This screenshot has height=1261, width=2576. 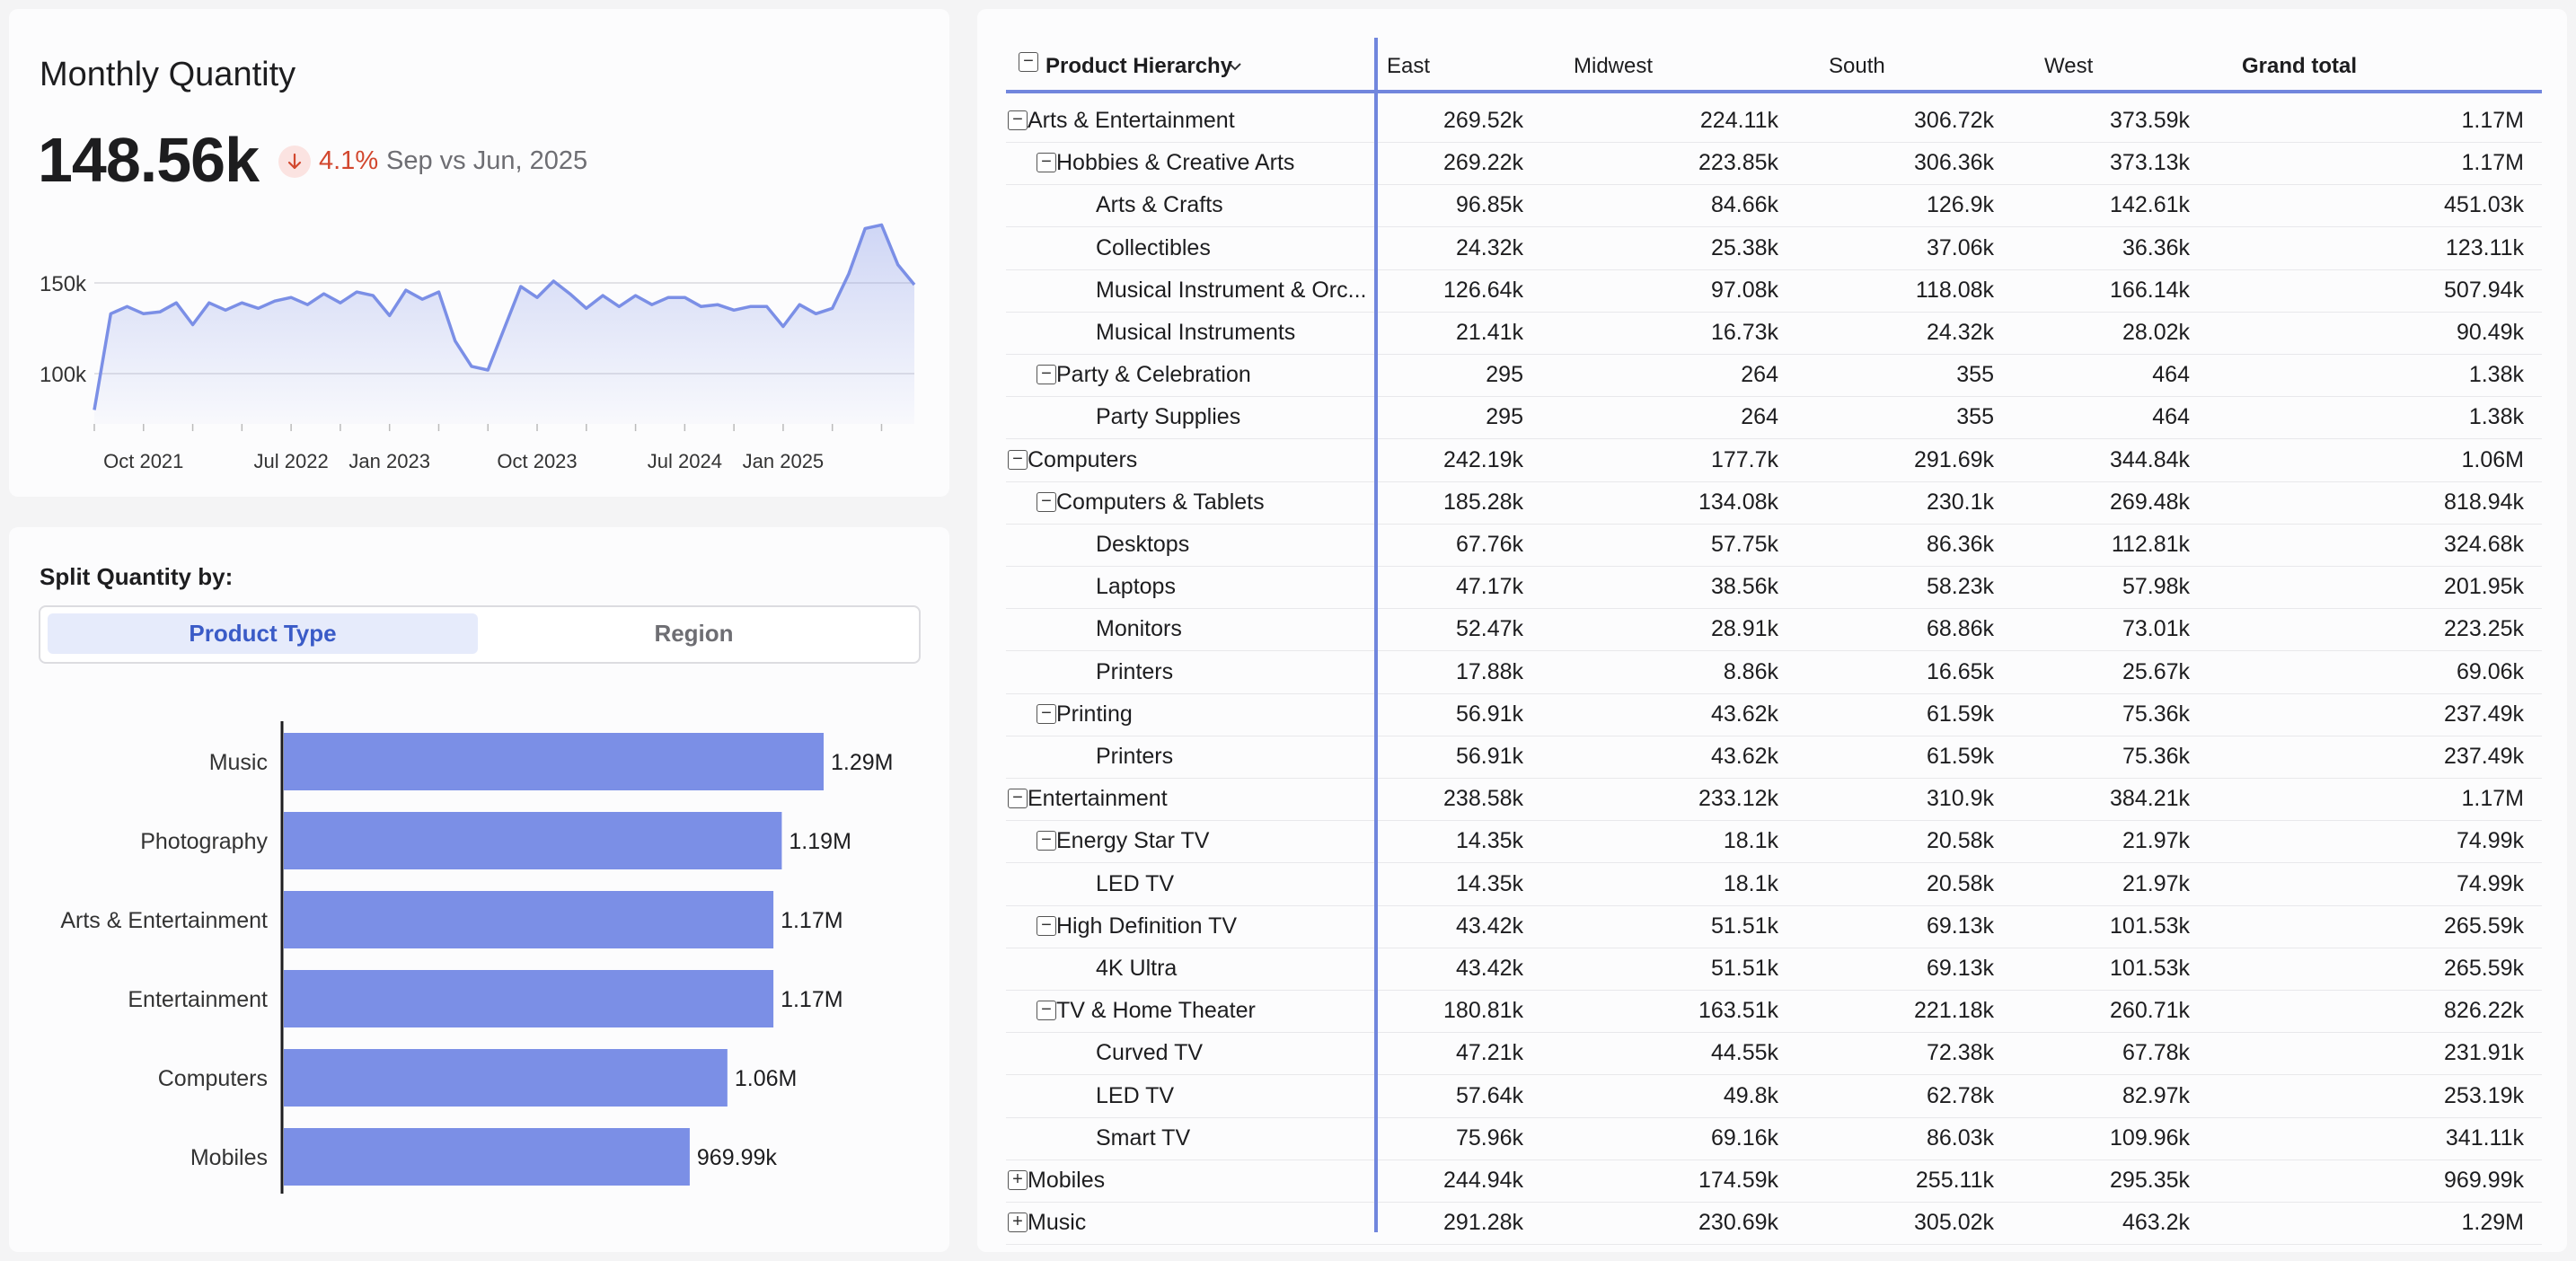 I want to click on cell-value: 305.02k, so click(x=1954, y=1223).